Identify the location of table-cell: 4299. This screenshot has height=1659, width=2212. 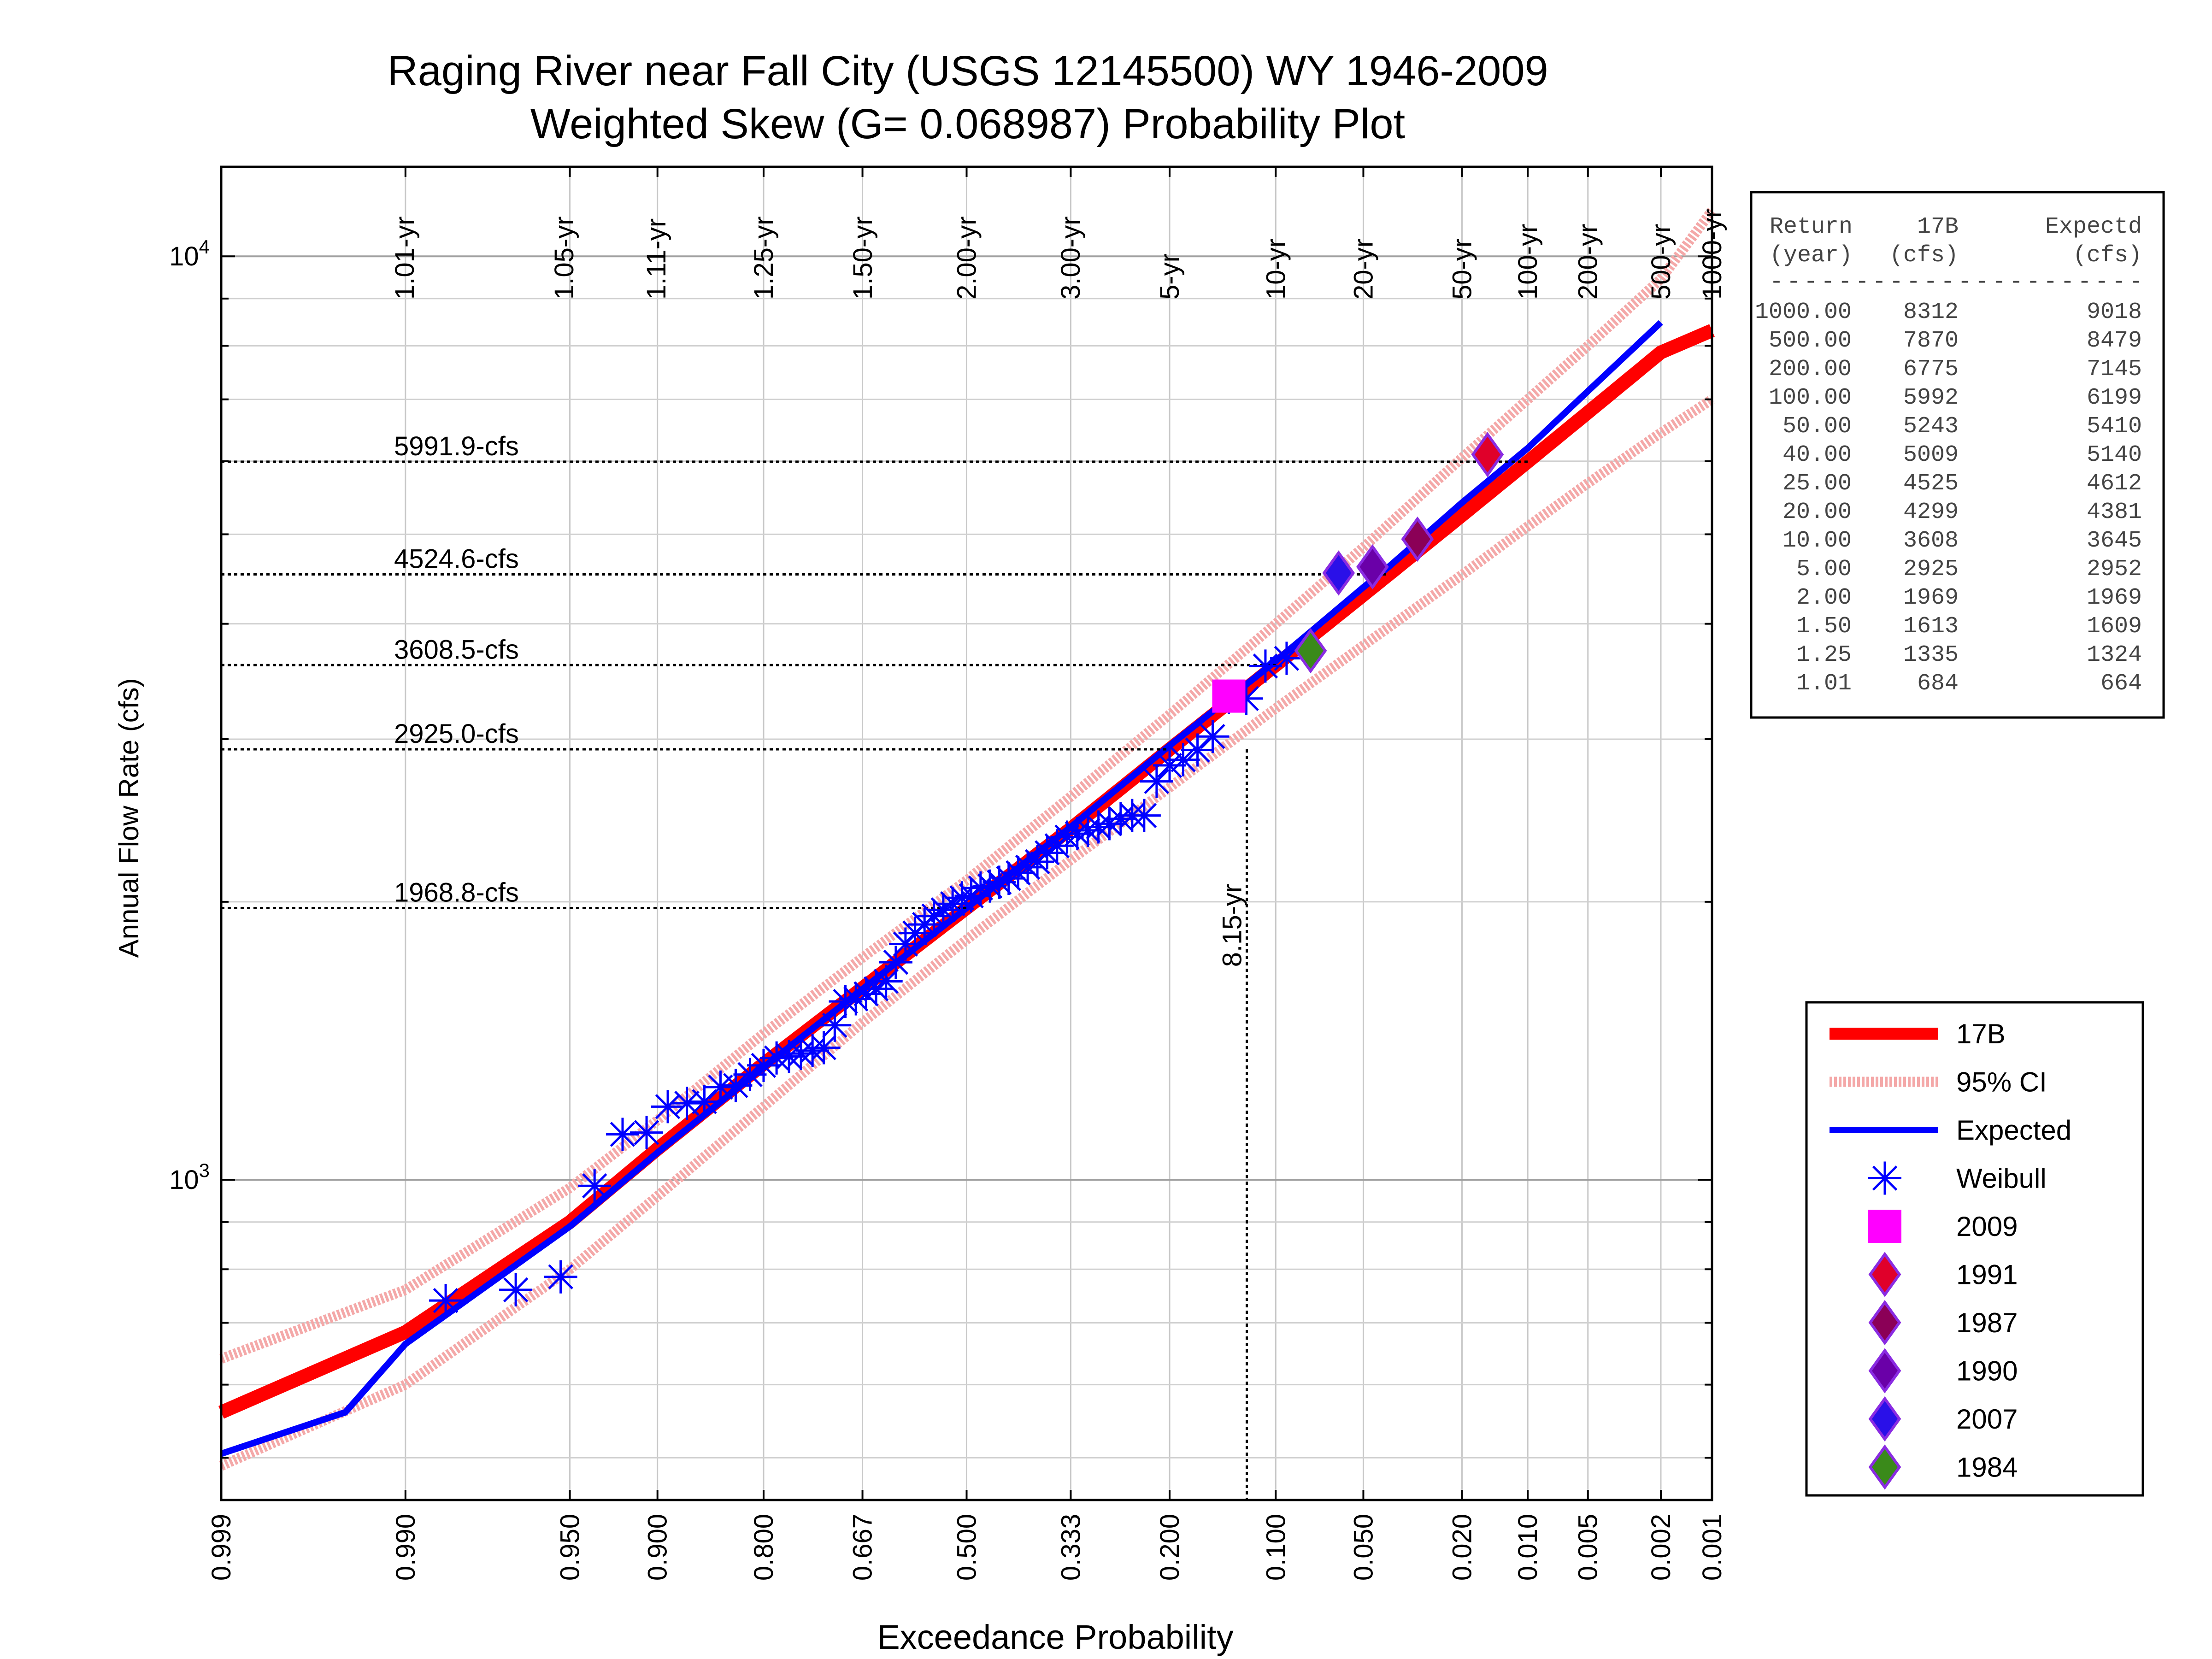
(1931, 512).